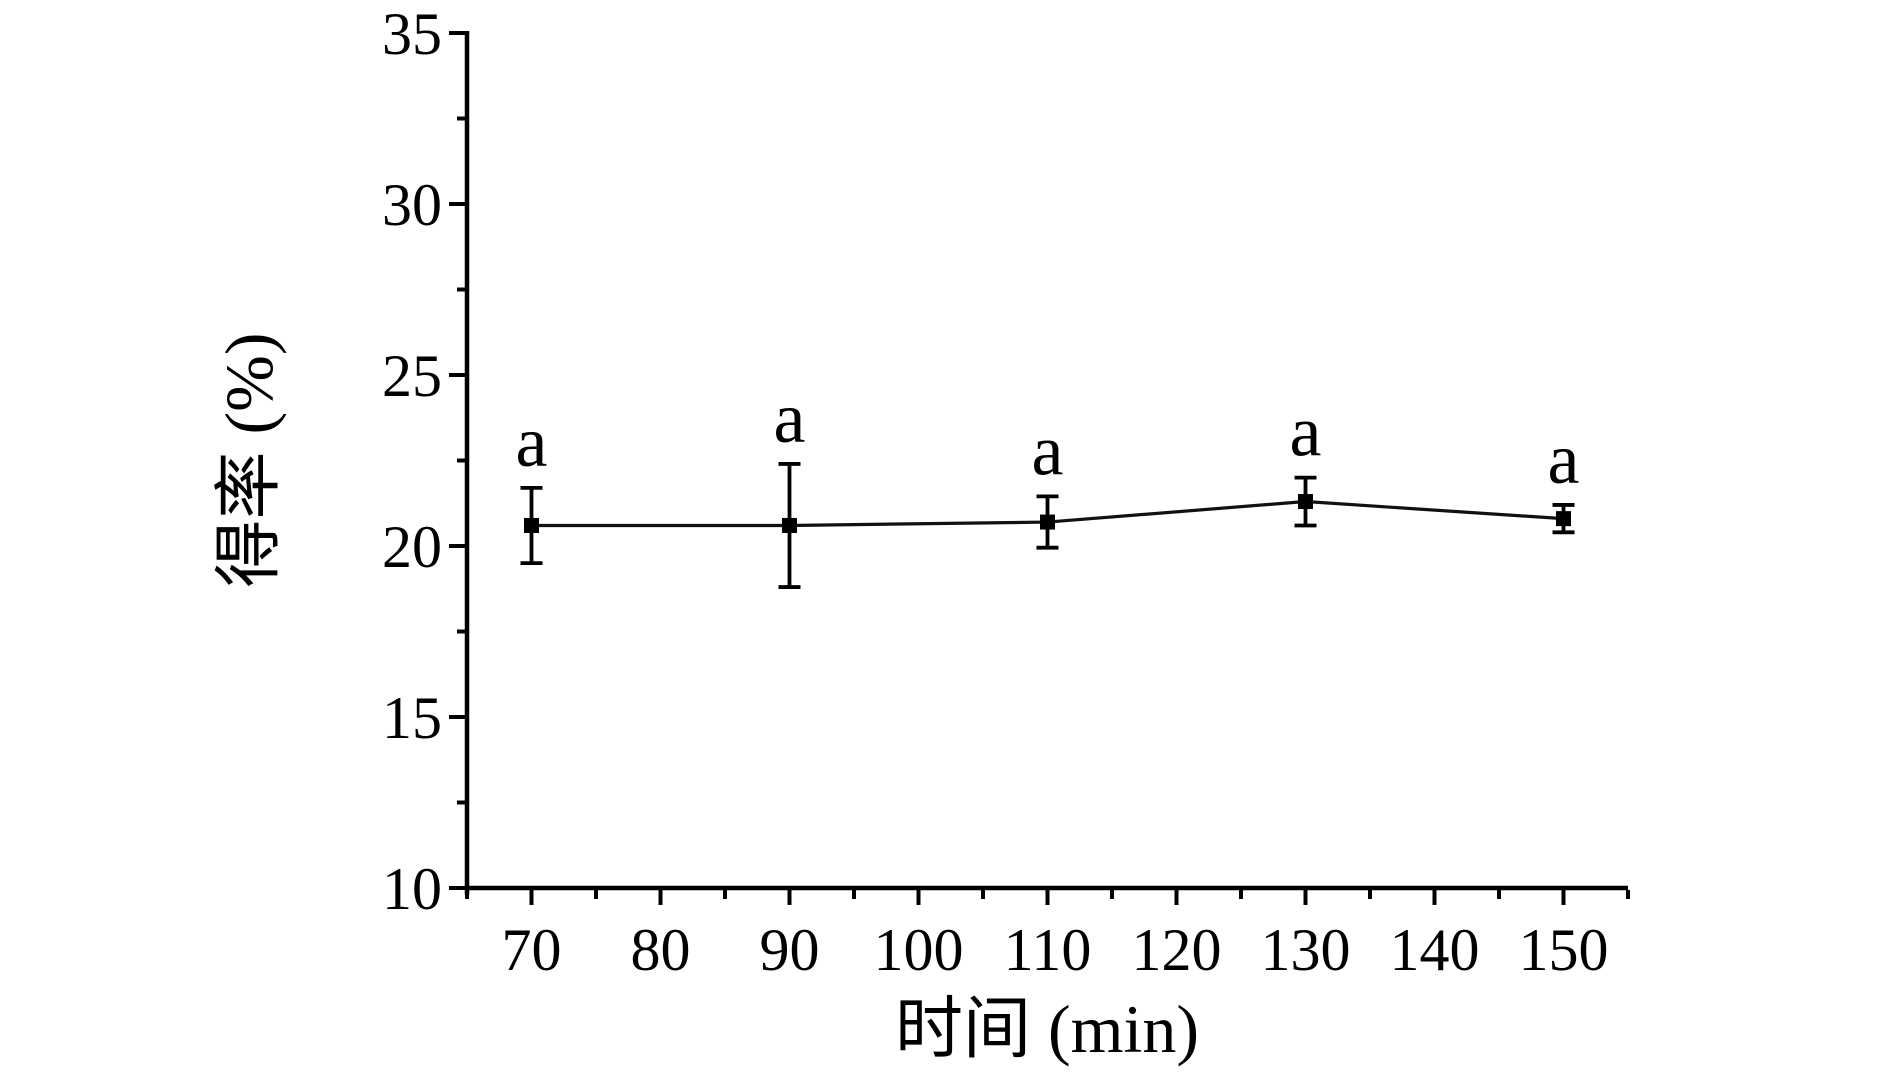  I want to click on x-axis-tick-label: 130, so click(1306, 950).